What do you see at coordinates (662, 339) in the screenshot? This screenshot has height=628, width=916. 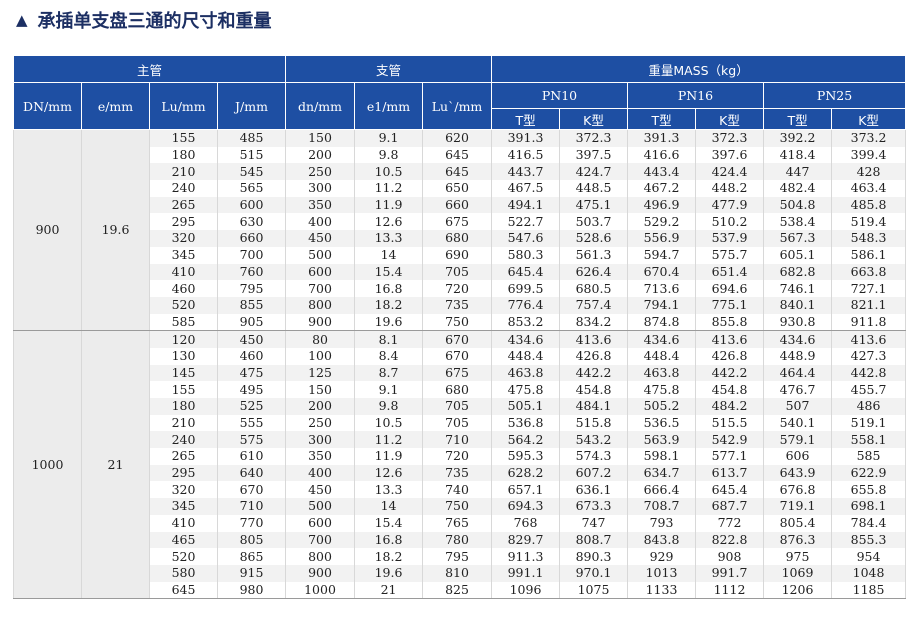 I see `table-cell: 434.6` at bounding box center [662, 339].